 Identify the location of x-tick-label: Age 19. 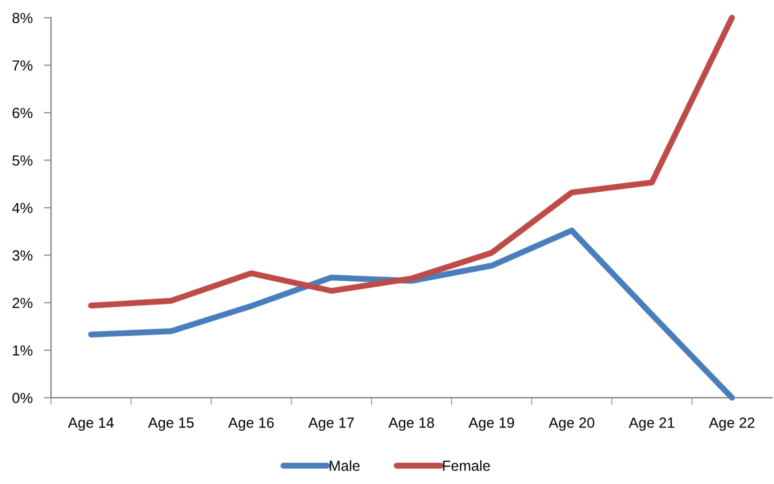
(491, 424).